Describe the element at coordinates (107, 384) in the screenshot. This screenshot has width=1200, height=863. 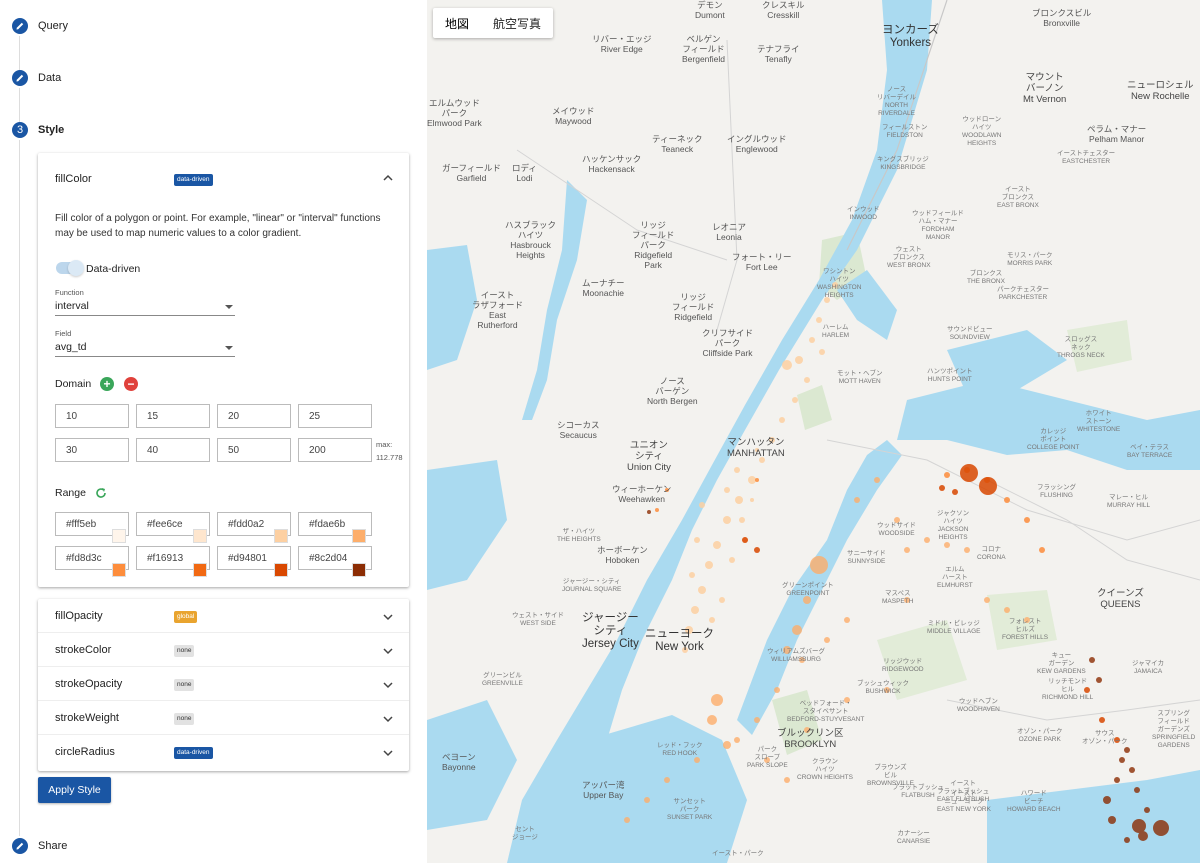
I see `add-domain-button: +` at that location.